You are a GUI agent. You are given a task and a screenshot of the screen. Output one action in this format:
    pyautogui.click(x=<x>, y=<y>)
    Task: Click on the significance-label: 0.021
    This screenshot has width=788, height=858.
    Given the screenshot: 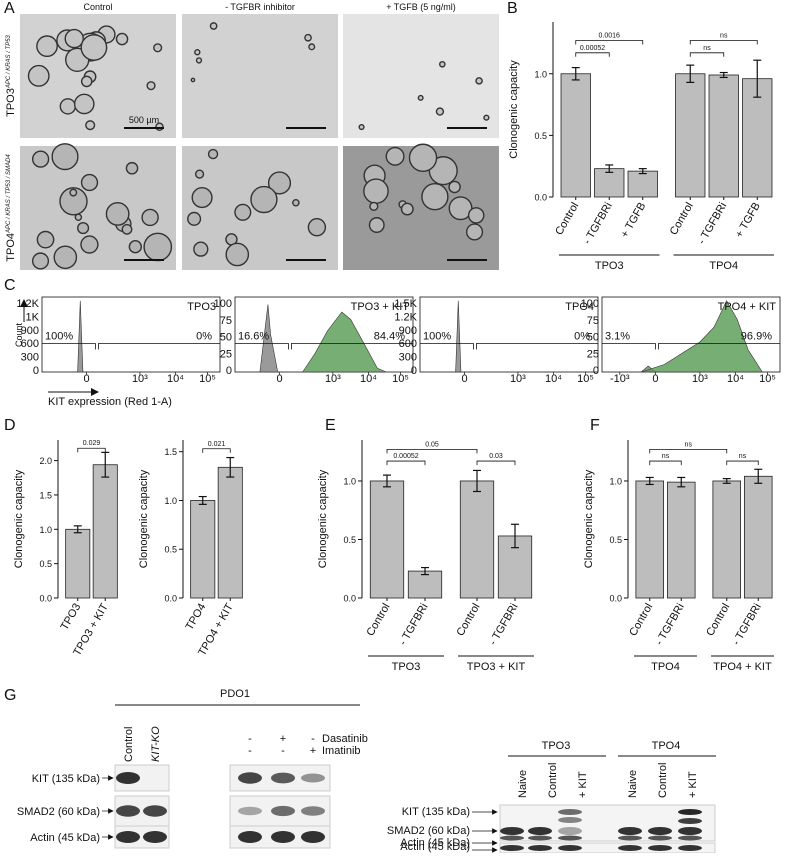 What is the action you would take?
    pyautogui.click(x=217, y=444)
    